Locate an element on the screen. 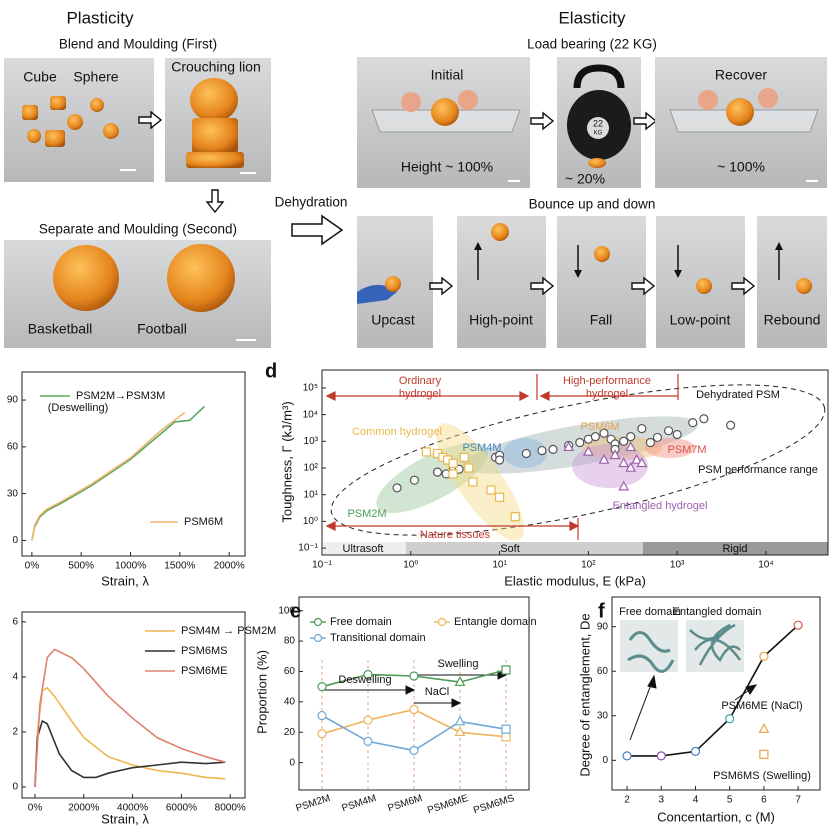 The width and height of the screenshot is (832, 832). x-tick-label: PSM6MS is located at coordinates (494, 805).